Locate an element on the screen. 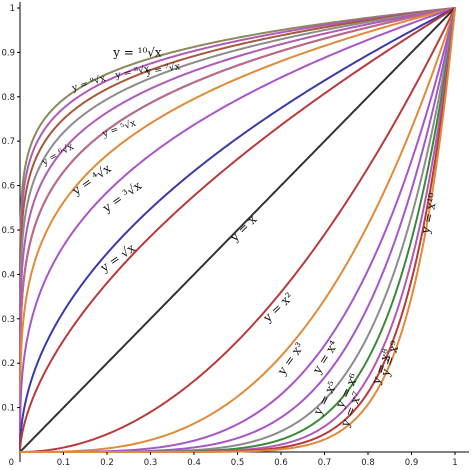 The width and height of the screenshot is (474, 470). x-tick-label: 0.6 is located at coordinates (281, 463).